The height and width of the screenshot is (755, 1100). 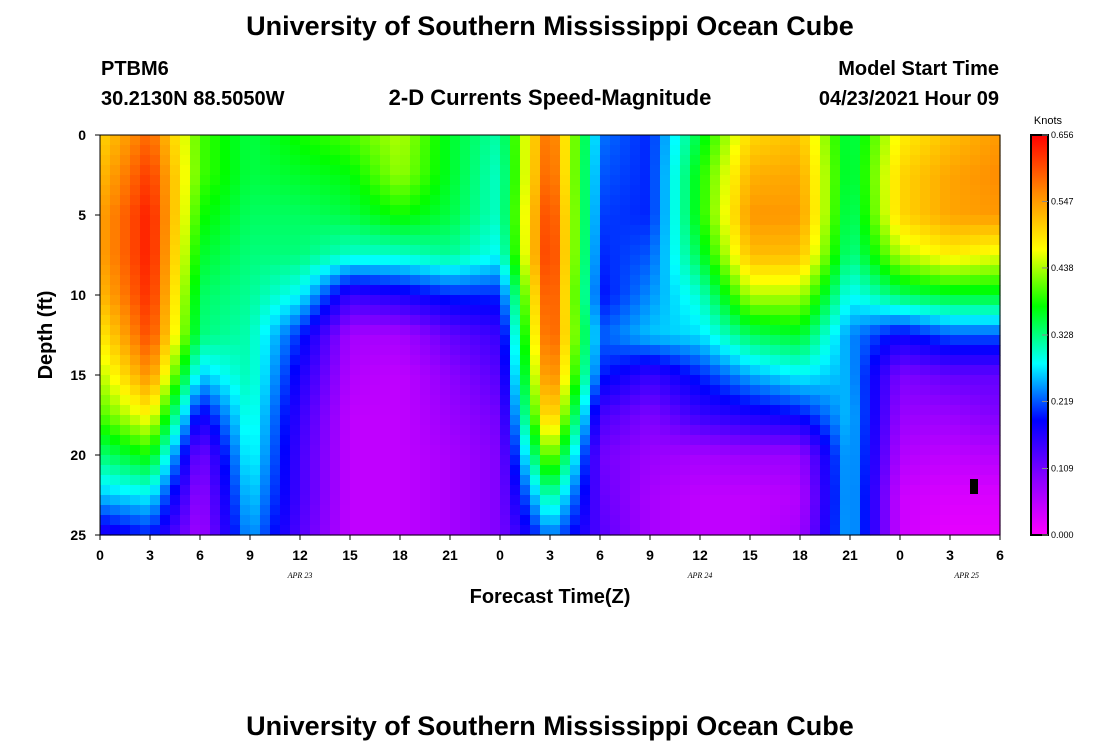 I want to click on colorbar-tick-label: 0.547, so click(x=1062, y=201).